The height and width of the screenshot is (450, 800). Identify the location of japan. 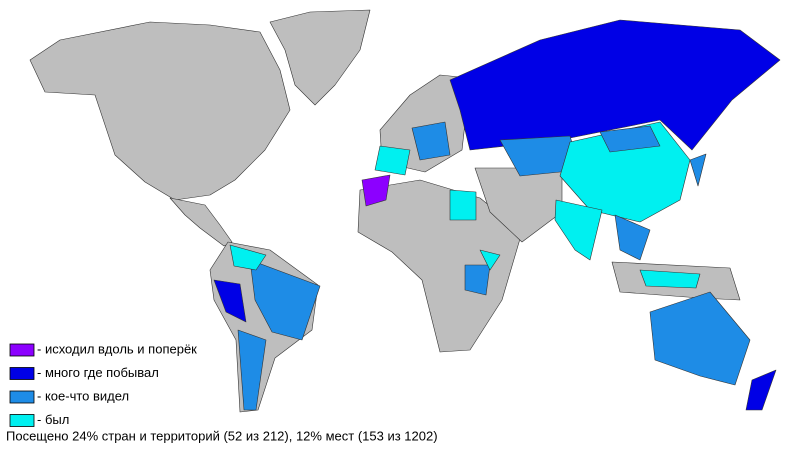
(698, 170).